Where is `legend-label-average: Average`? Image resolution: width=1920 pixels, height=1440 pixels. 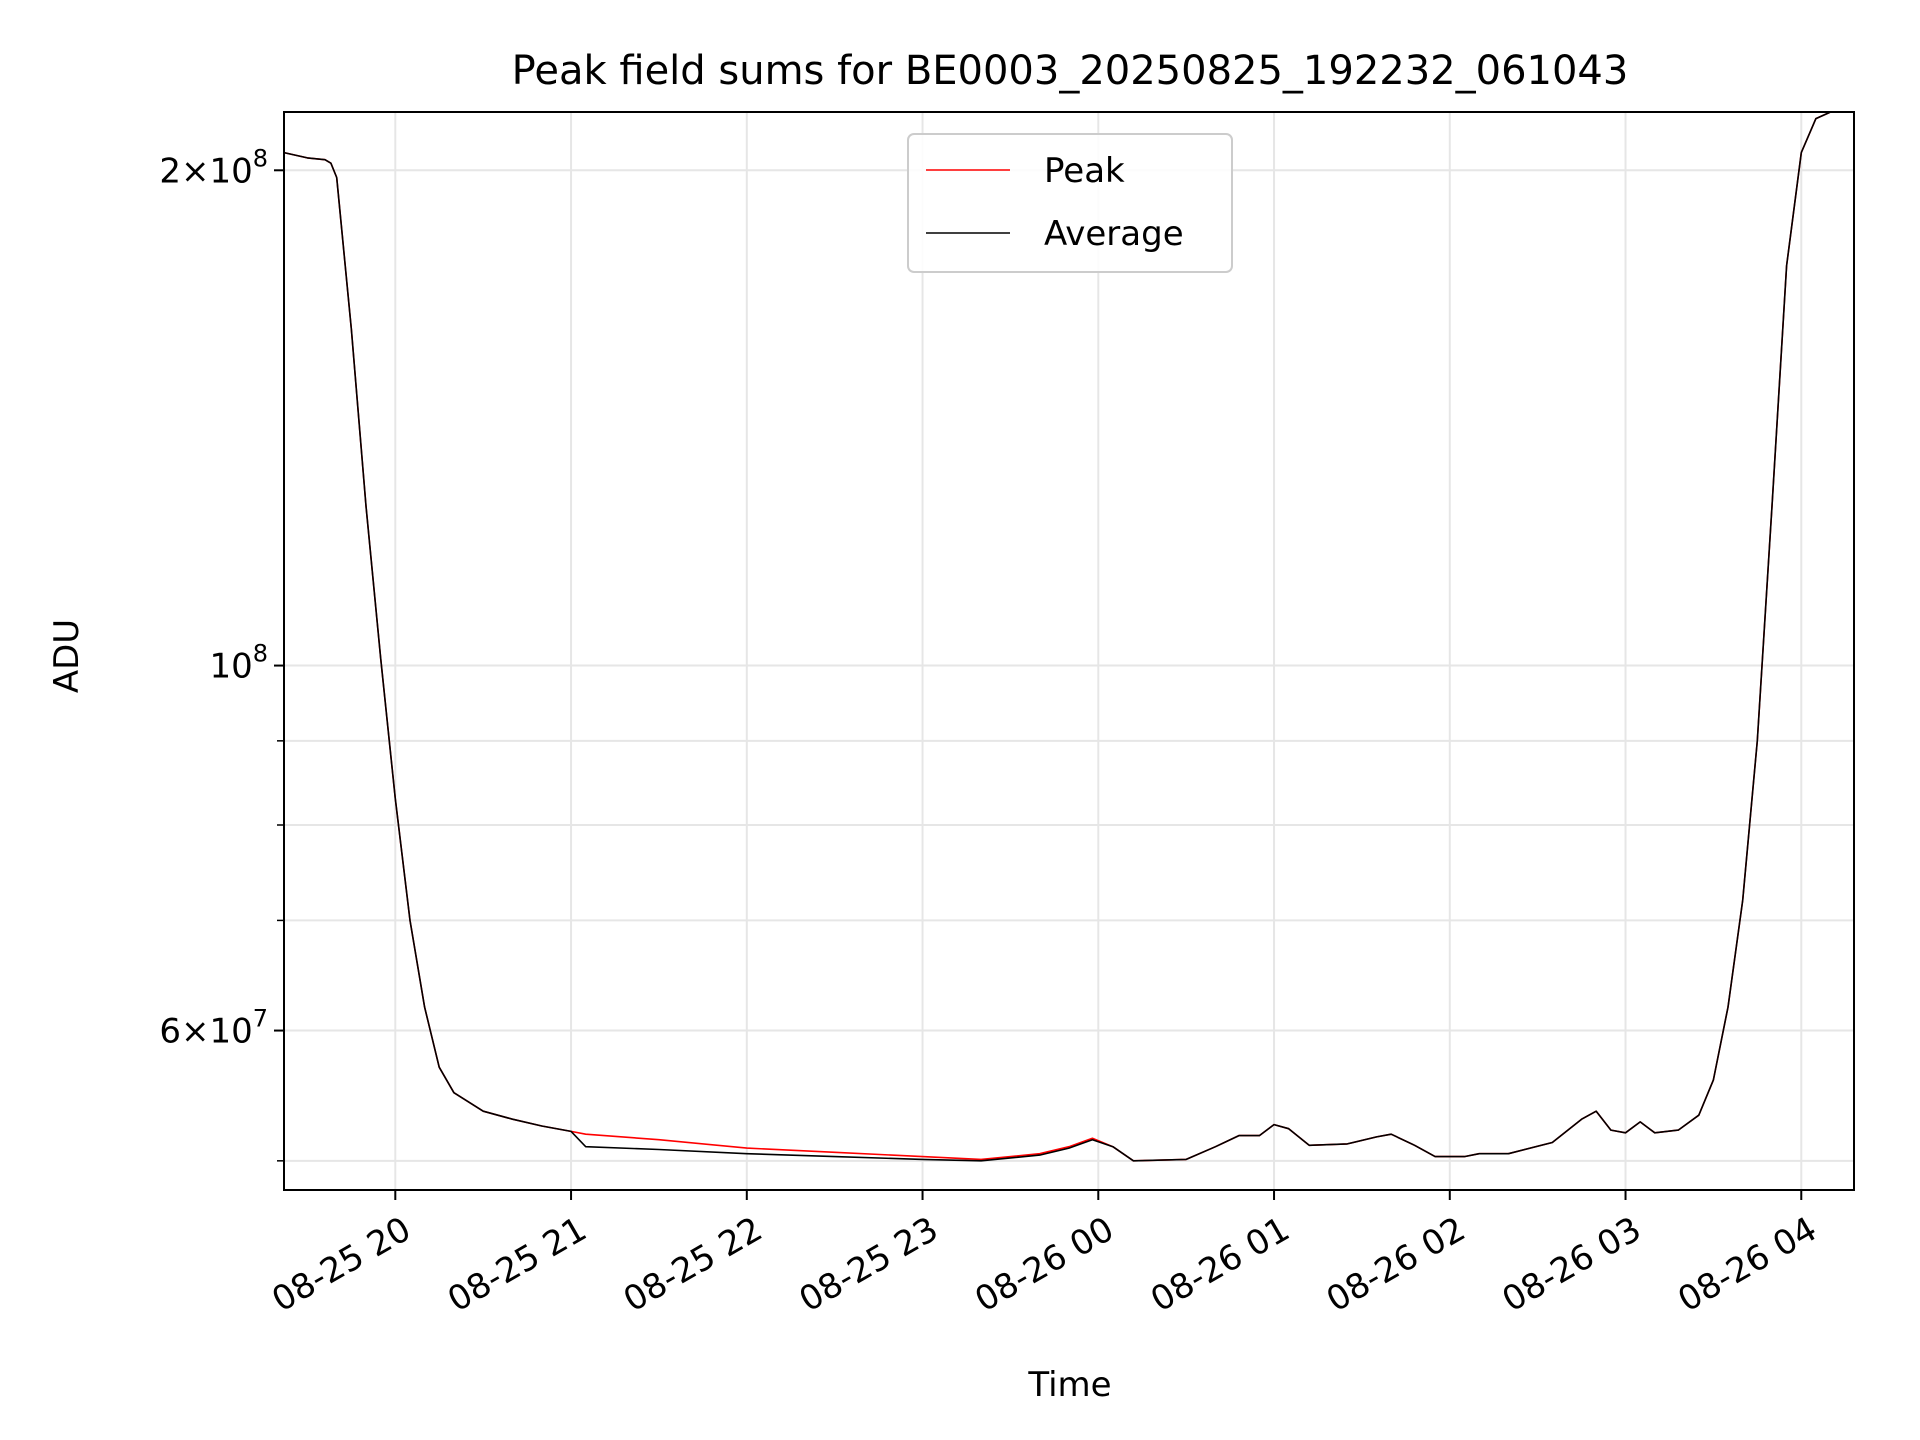
legend-label-average: Average is located at coordinates (1114, 234).